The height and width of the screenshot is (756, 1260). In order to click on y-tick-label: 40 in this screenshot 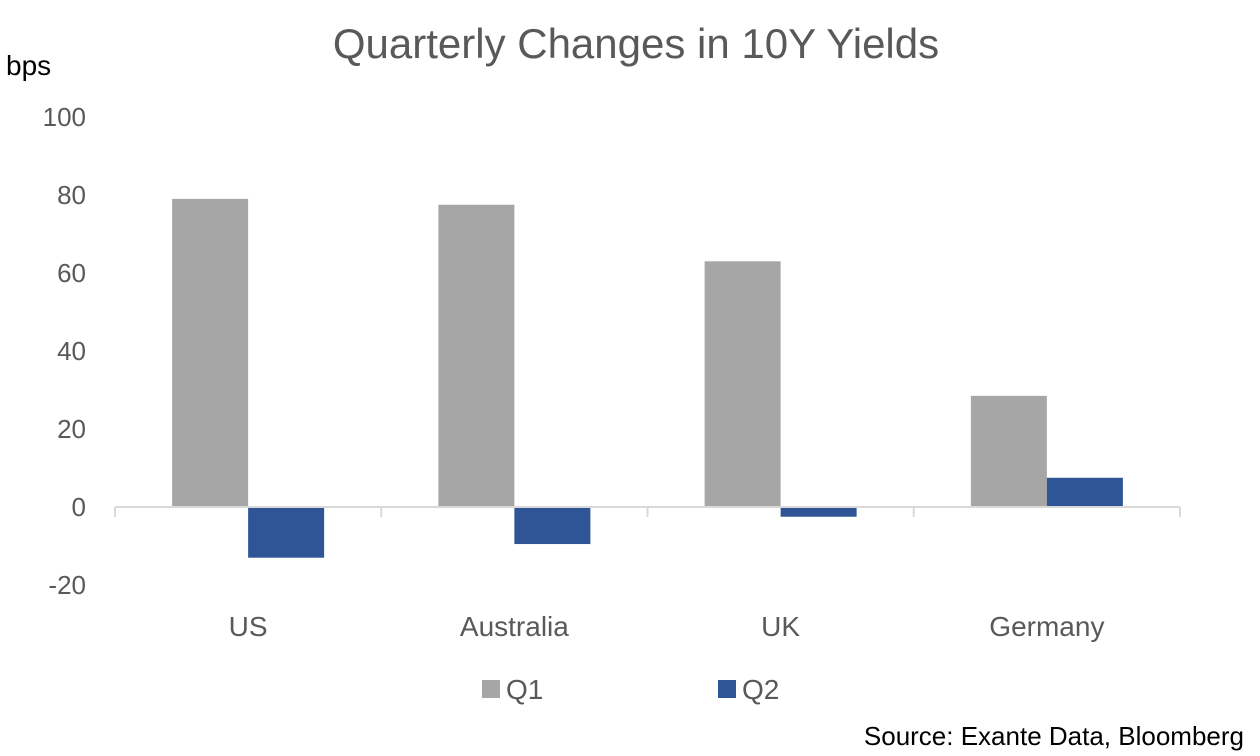, I will do `click(71, 351)`.